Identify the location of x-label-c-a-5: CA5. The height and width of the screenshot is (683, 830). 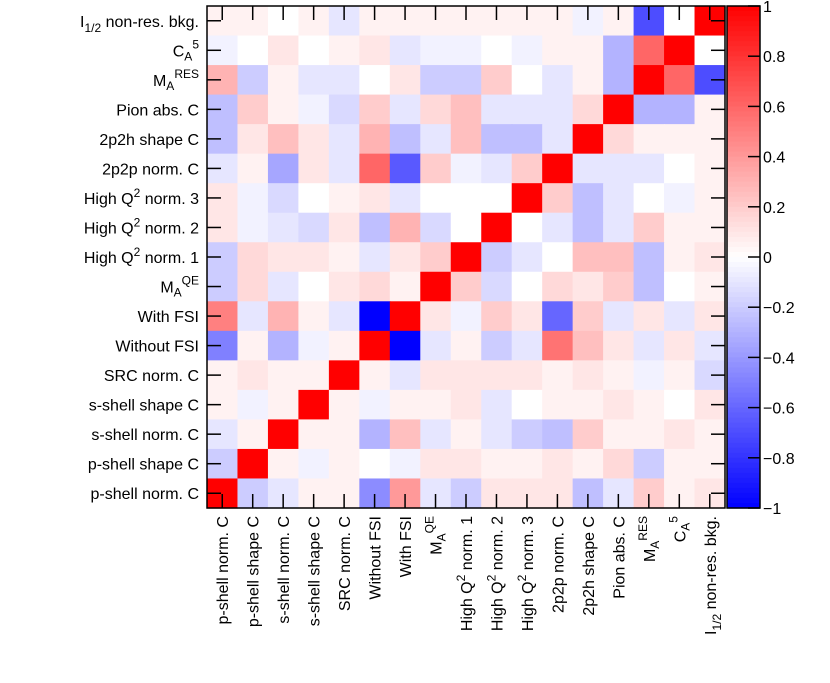
(679, 529).